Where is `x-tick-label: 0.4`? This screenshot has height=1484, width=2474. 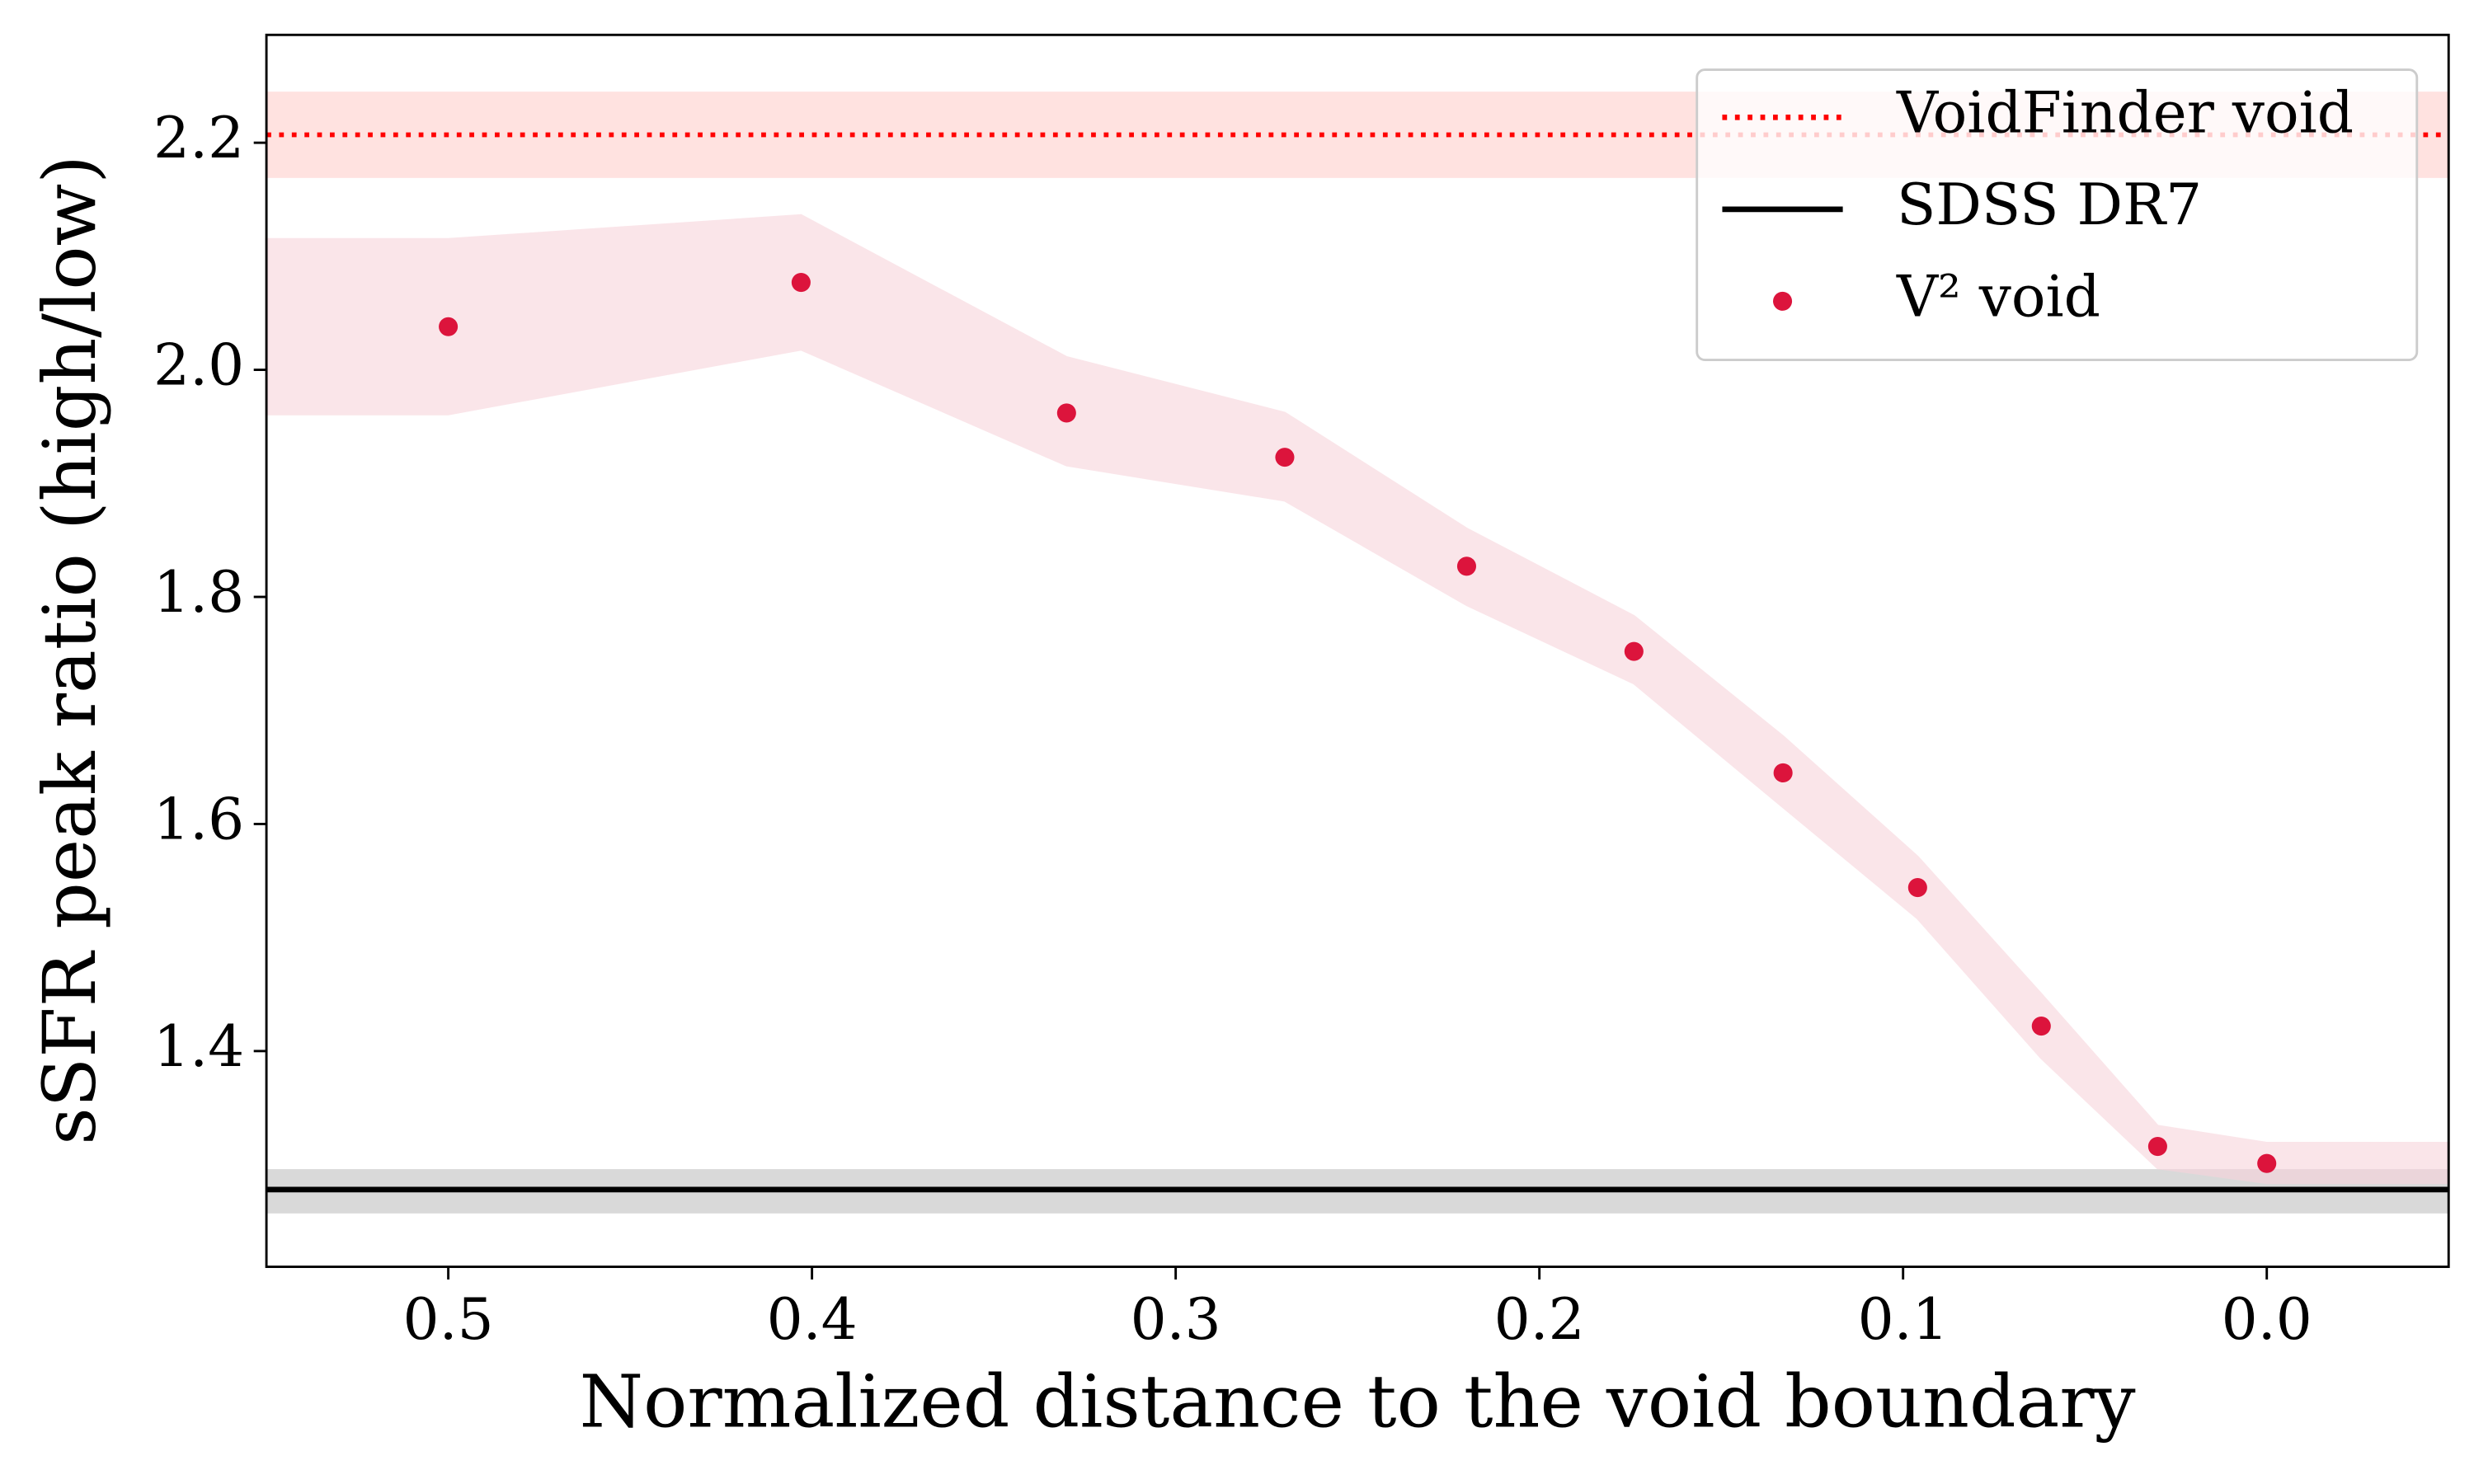 x-tick-label: 0.4 is located at coordinates (812, 1320).